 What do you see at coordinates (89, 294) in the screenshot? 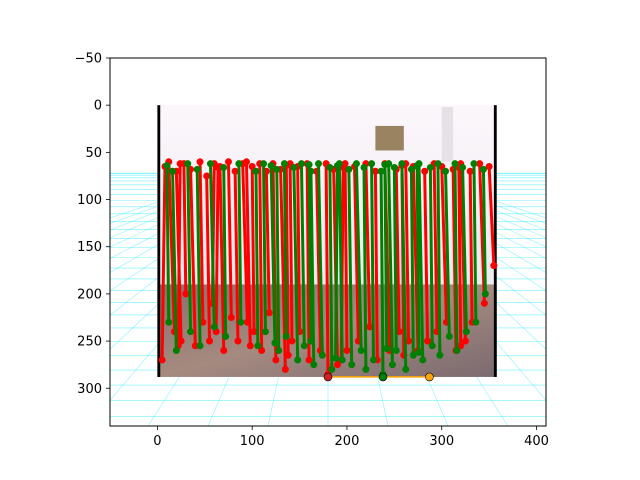
I see `y-tick-label: 200` at bounding box center [89, 294].